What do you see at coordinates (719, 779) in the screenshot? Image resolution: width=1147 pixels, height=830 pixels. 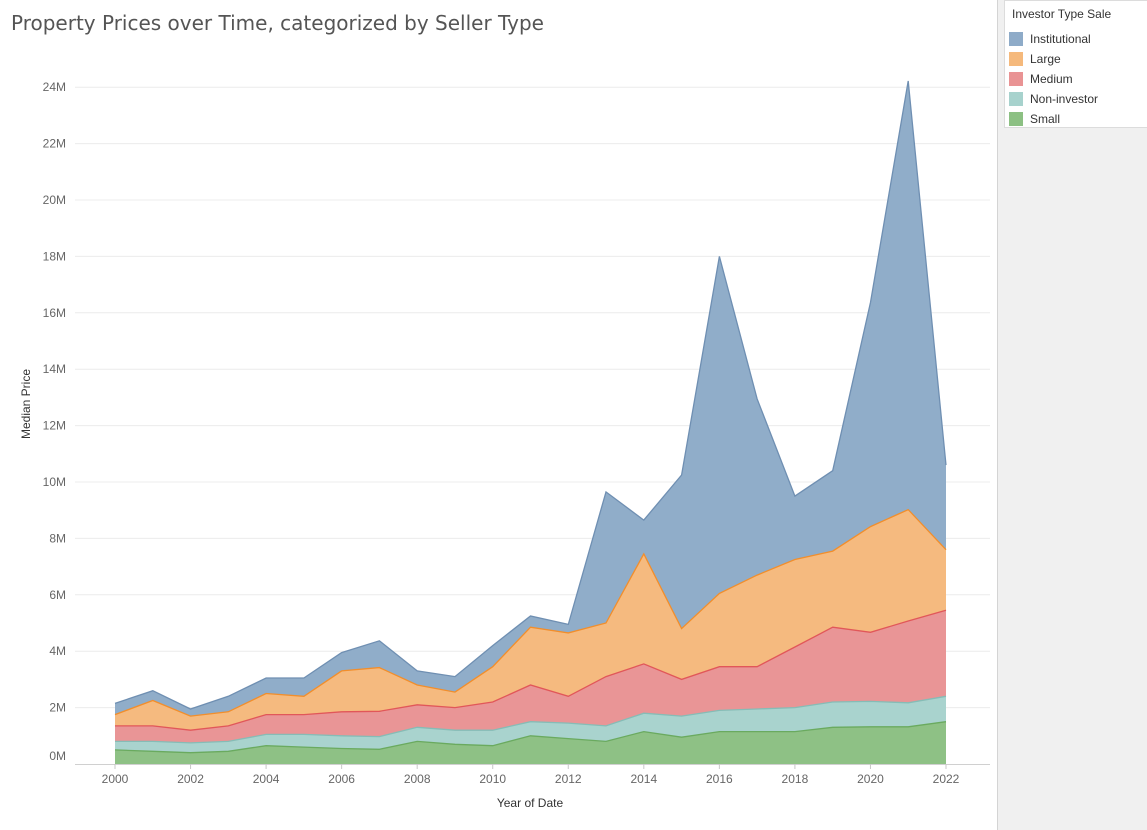 I see `x-tick-label: 2016` at bounding box center [719, 779].